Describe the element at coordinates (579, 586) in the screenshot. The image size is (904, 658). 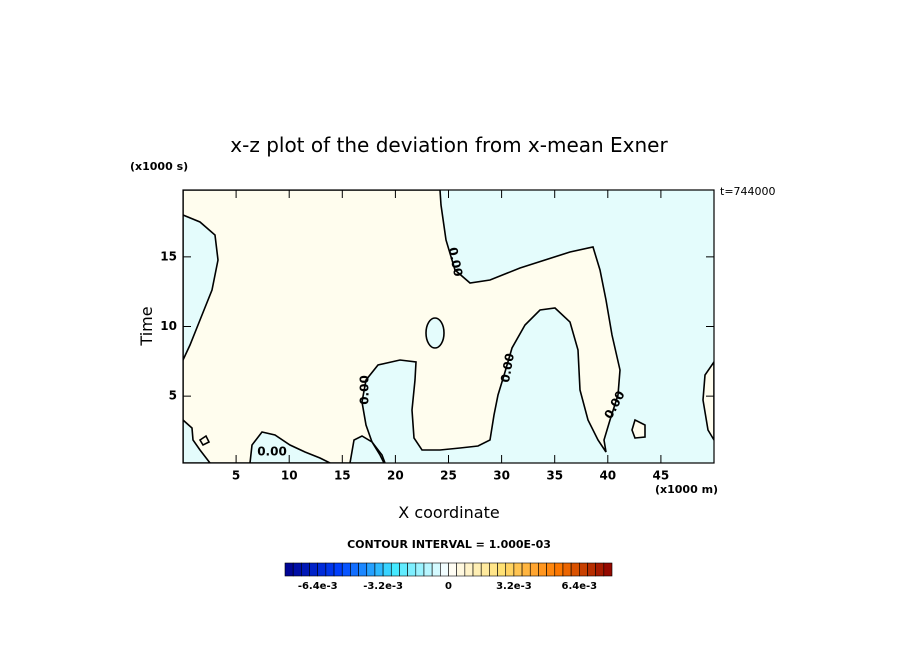
I see `colorbar-tick-label: 6.4e-3` at that location.